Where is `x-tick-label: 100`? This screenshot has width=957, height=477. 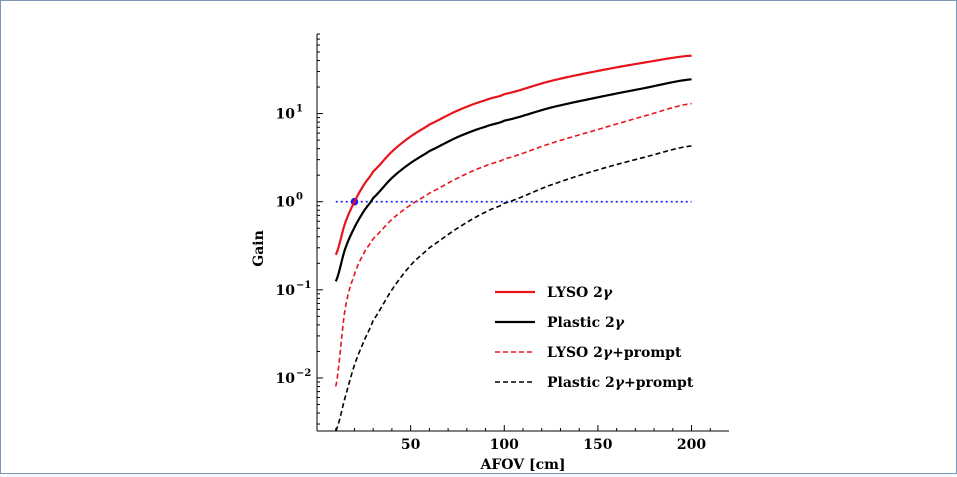
x-tick-label: 100 is located at coordinates (504, 445).